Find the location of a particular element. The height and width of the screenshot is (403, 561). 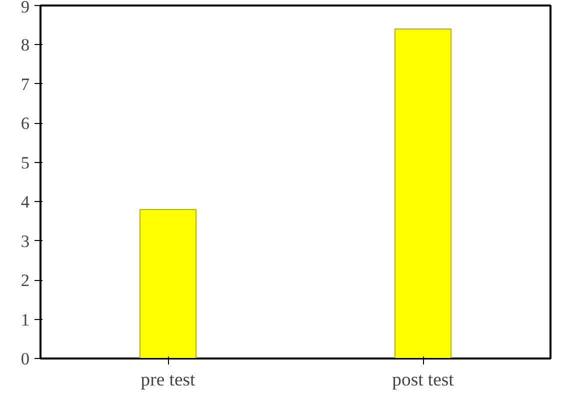

y-tick-label: 9 is located at coordinates (25, 8).